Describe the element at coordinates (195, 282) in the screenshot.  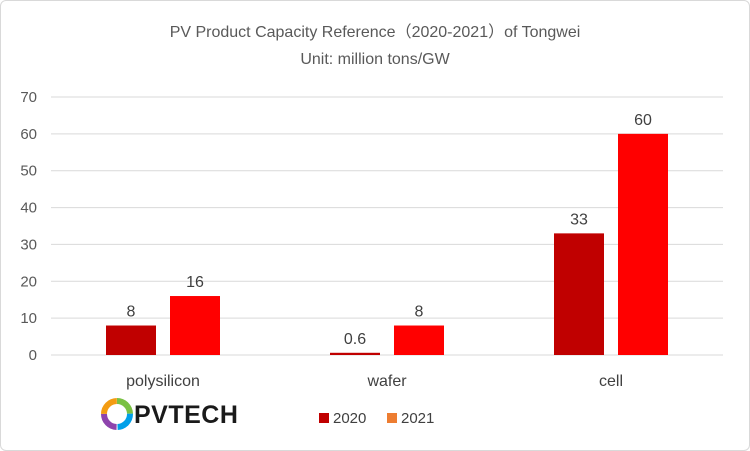
I see `data-label: 16` at that location.